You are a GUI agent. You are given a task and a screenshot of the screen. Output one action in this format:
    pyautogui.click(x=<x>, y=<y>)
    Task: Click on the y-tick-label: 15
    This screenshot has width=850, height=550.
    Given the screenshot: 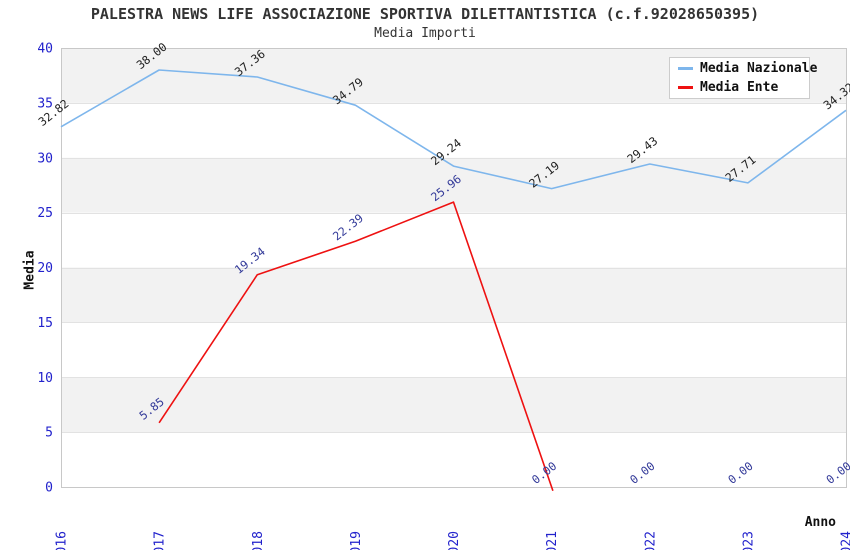 What is the action you would take?
    pyautogui.click(x=45, y=323)
    